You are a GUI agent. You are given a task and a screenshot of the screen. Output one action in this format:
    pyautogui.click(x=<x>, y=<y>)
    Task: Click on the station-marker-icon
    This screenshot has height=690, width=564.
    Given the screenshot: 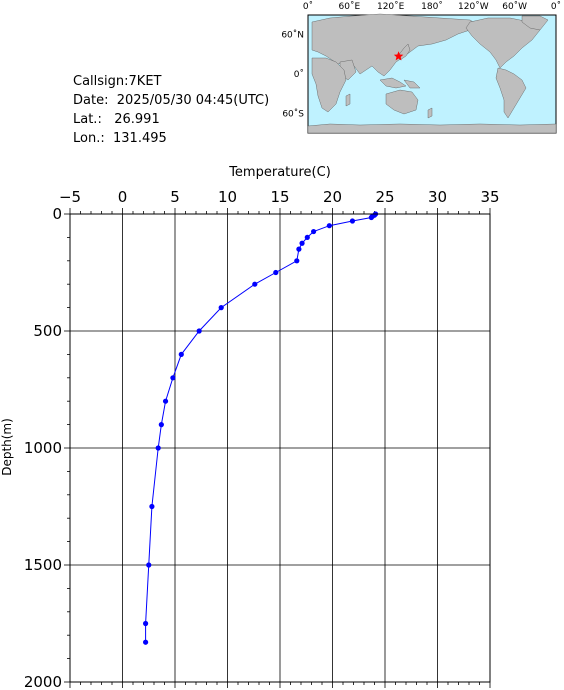 What is the action you would take?
    pyautogui.click(x=398, y=56)
    